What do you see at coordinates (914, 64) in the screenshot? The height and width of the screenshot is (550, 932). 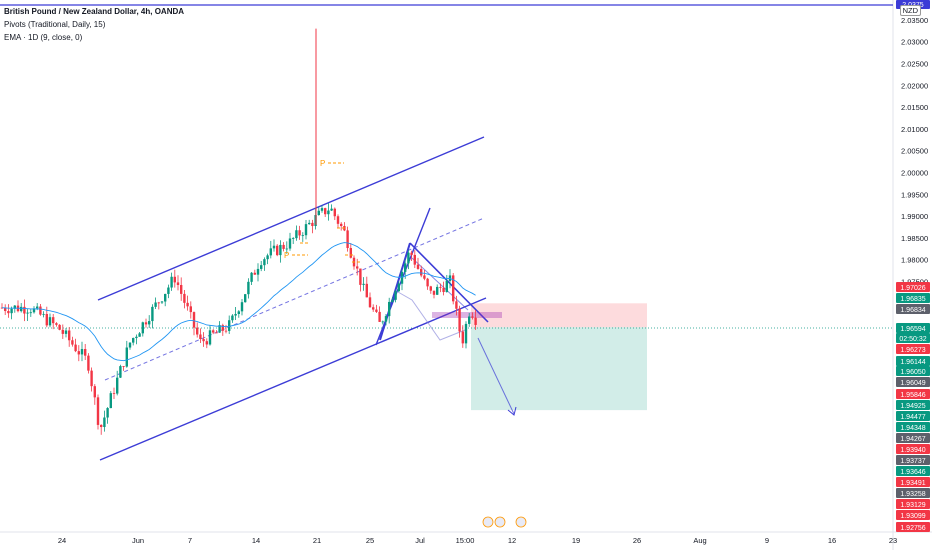 I see `y-tick-label: 2.02500` at bounding box center [914, 64].